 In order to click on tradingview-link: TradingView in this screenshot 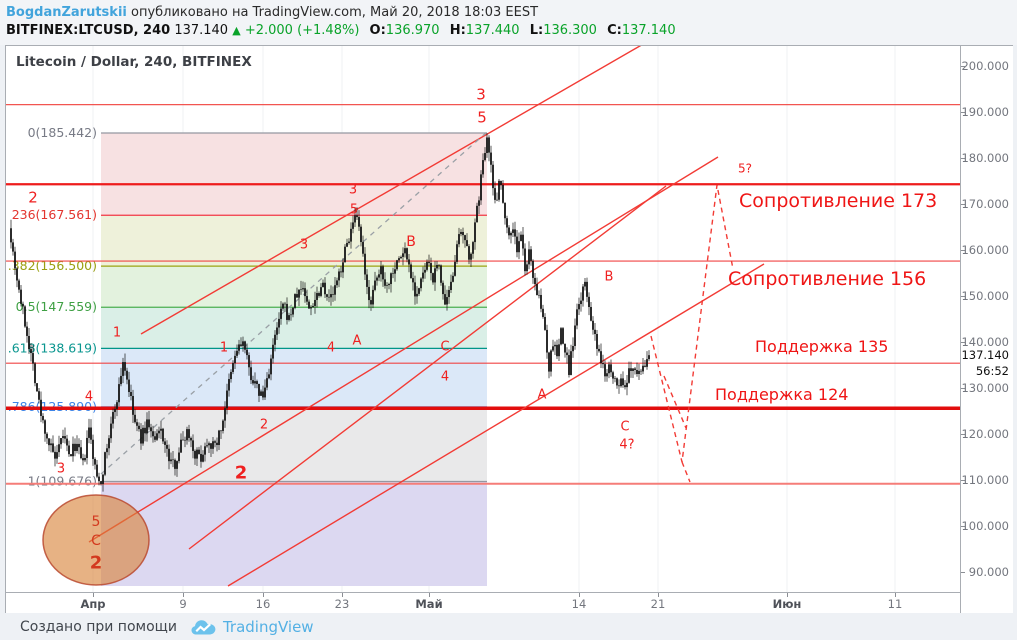, I will do `click(268, 626)`.